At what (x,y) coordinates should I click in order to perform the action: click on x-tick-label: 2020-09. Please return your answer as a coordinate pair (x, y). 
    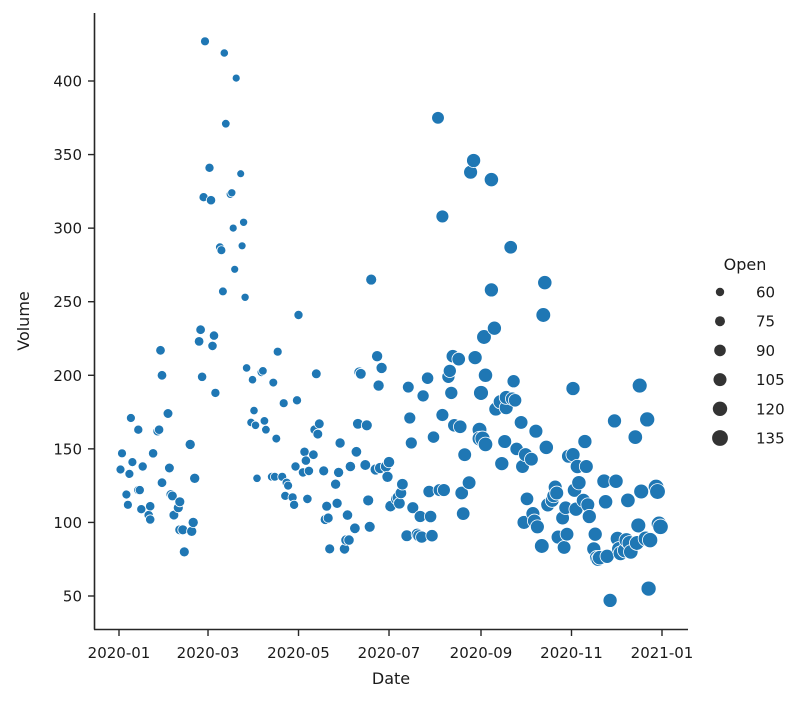
    Looking at the image, I should click on (481, 653).